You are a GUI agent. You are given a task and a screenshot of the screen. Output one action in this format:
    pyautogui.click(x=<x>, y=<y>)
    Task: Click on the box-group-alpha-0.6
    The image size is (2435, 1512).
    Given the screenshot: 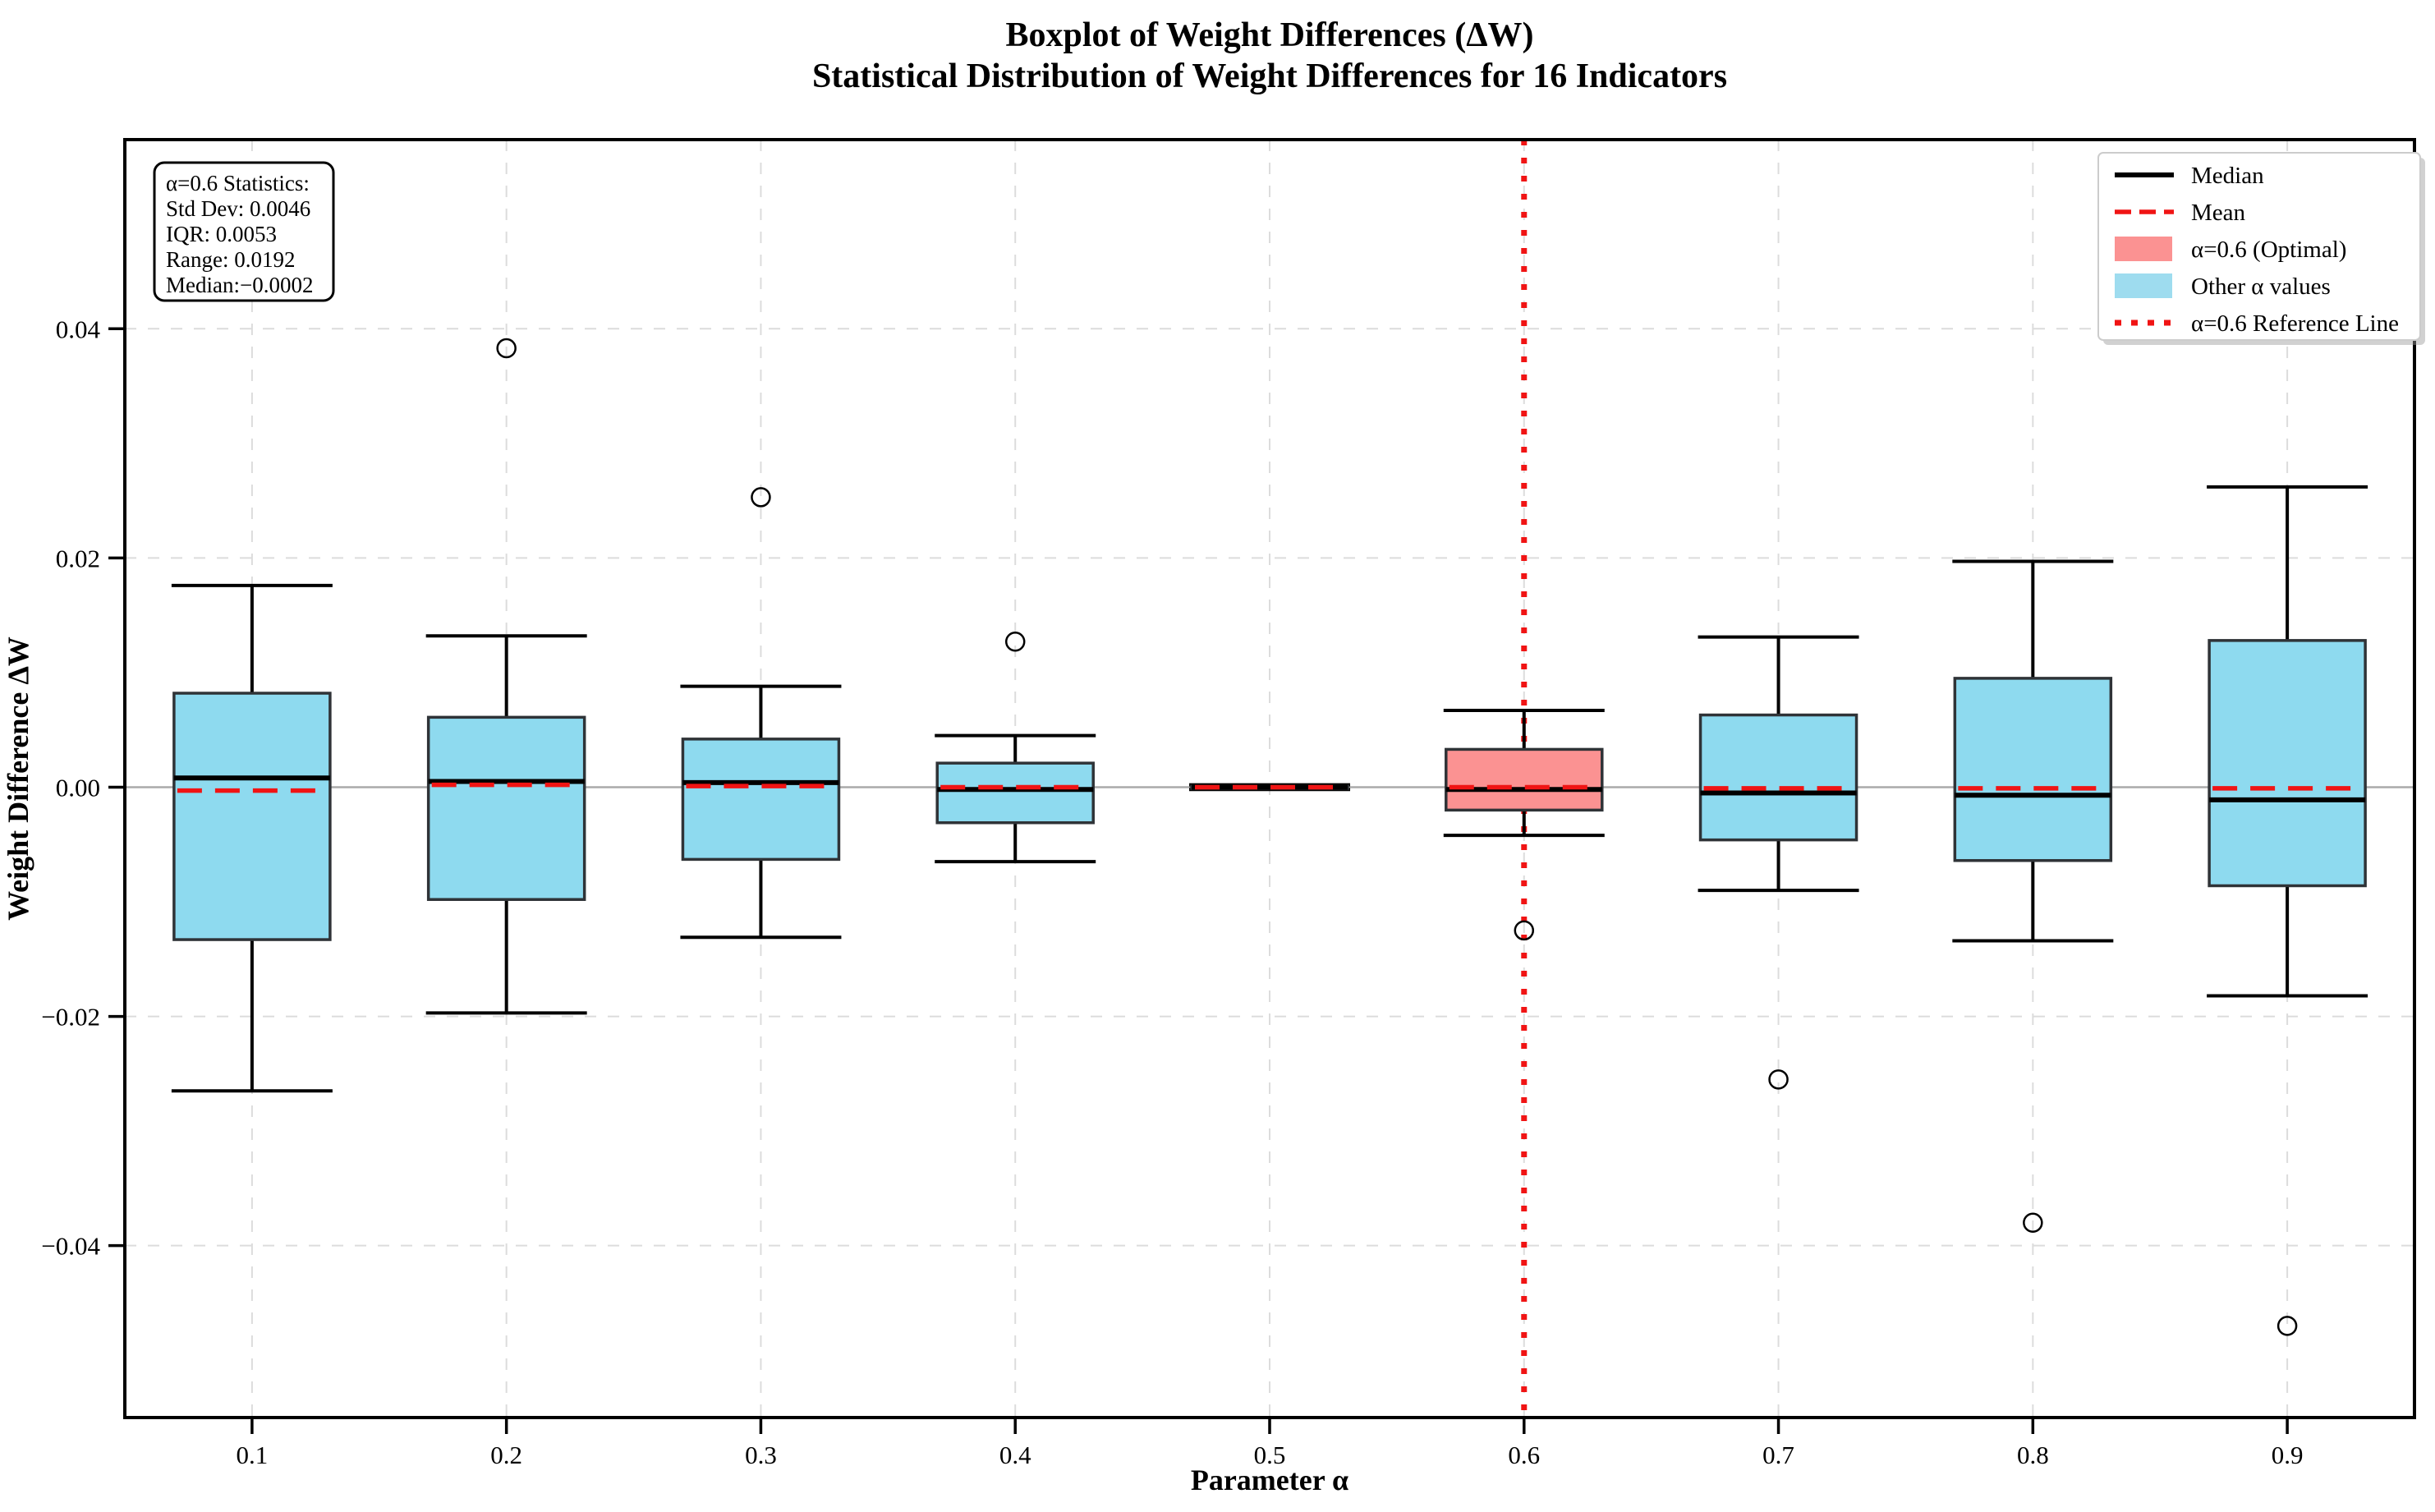 What is the action you would take?
    pyautogui.click(x=1524, y=824)
    